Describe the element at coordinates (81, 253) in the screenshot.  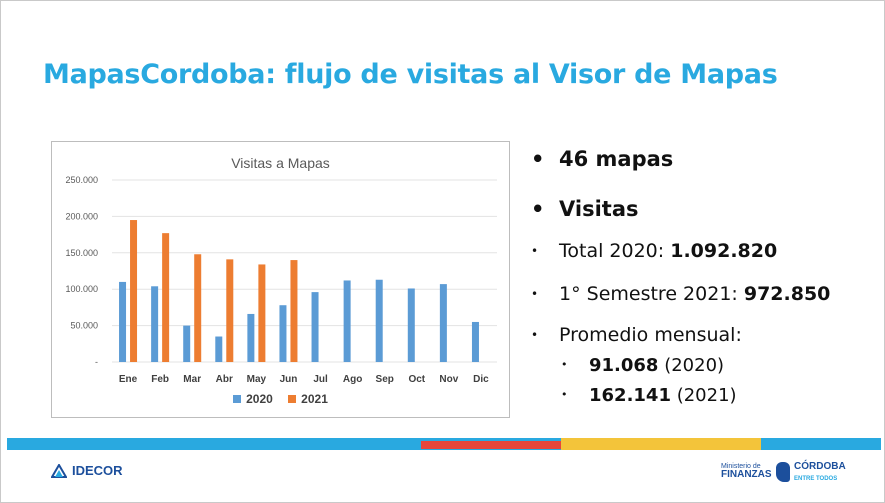
I see `y-tick-label: 150.000` at that location.